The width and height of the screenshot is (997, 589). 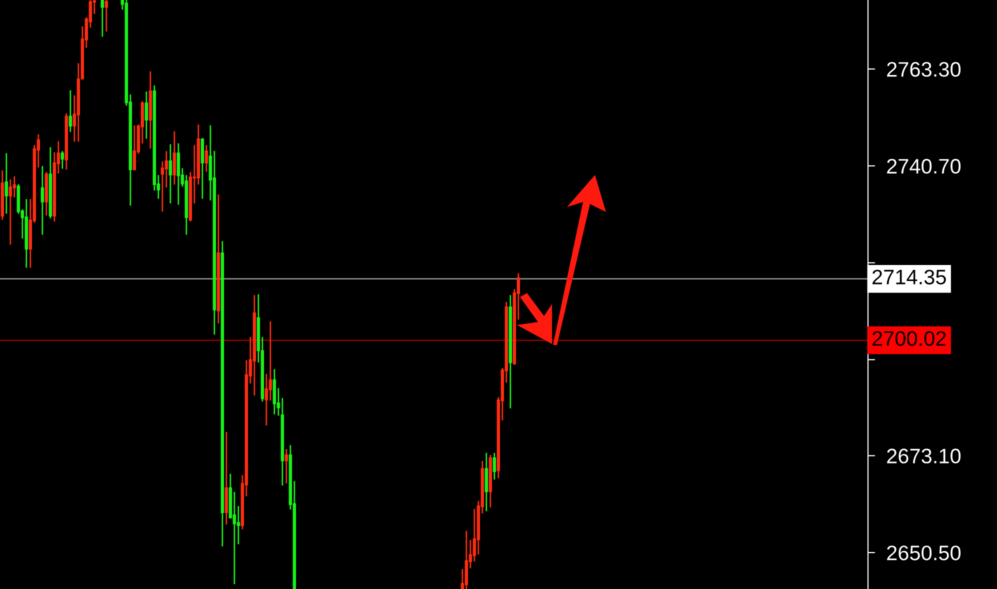 I want to click on y-tick-label: 2673.10, so click(x=924, y=456).